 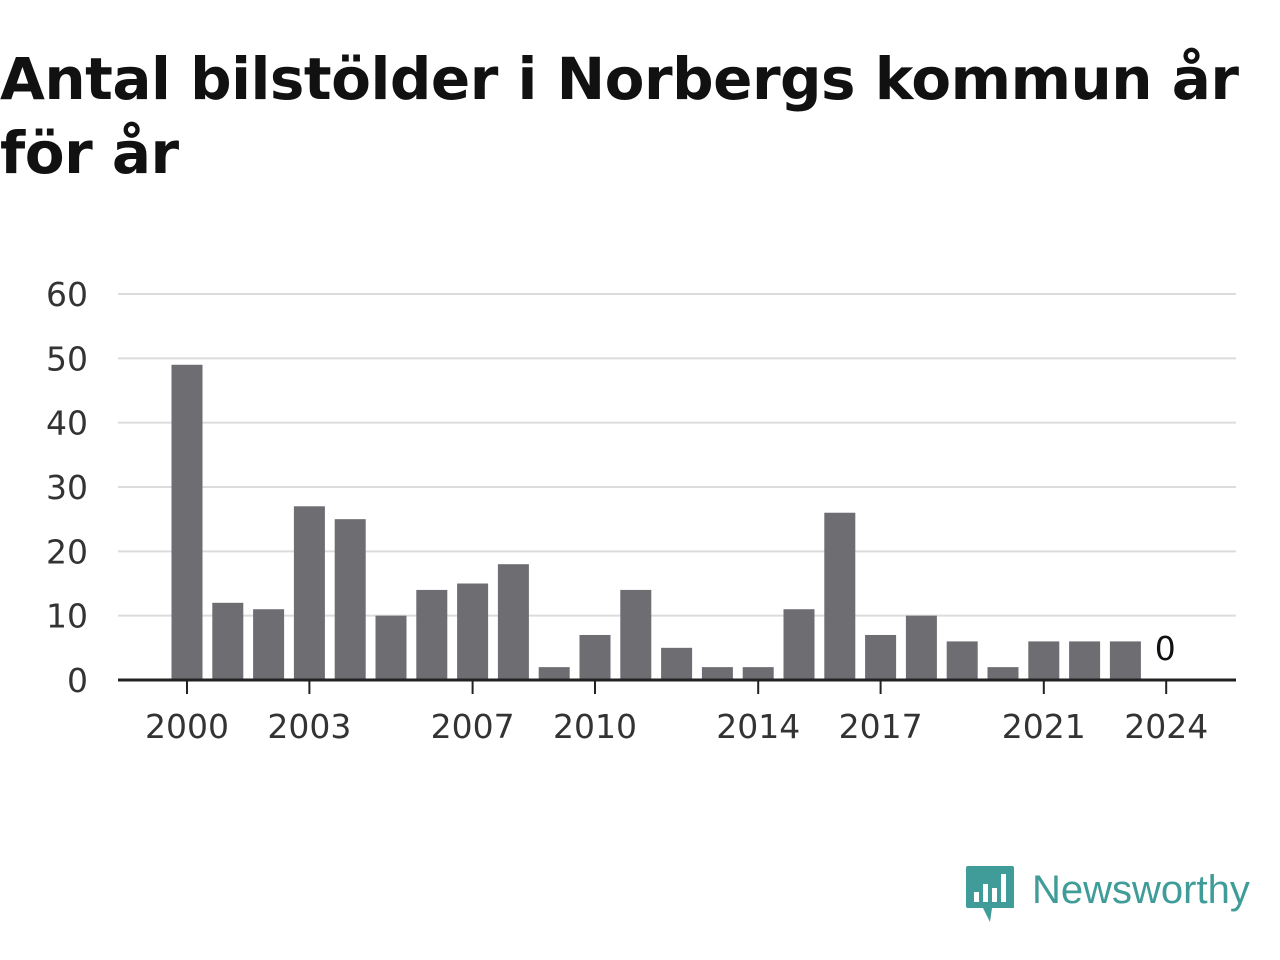 I want to click on bar-2021, so click(x=1044, y=660).